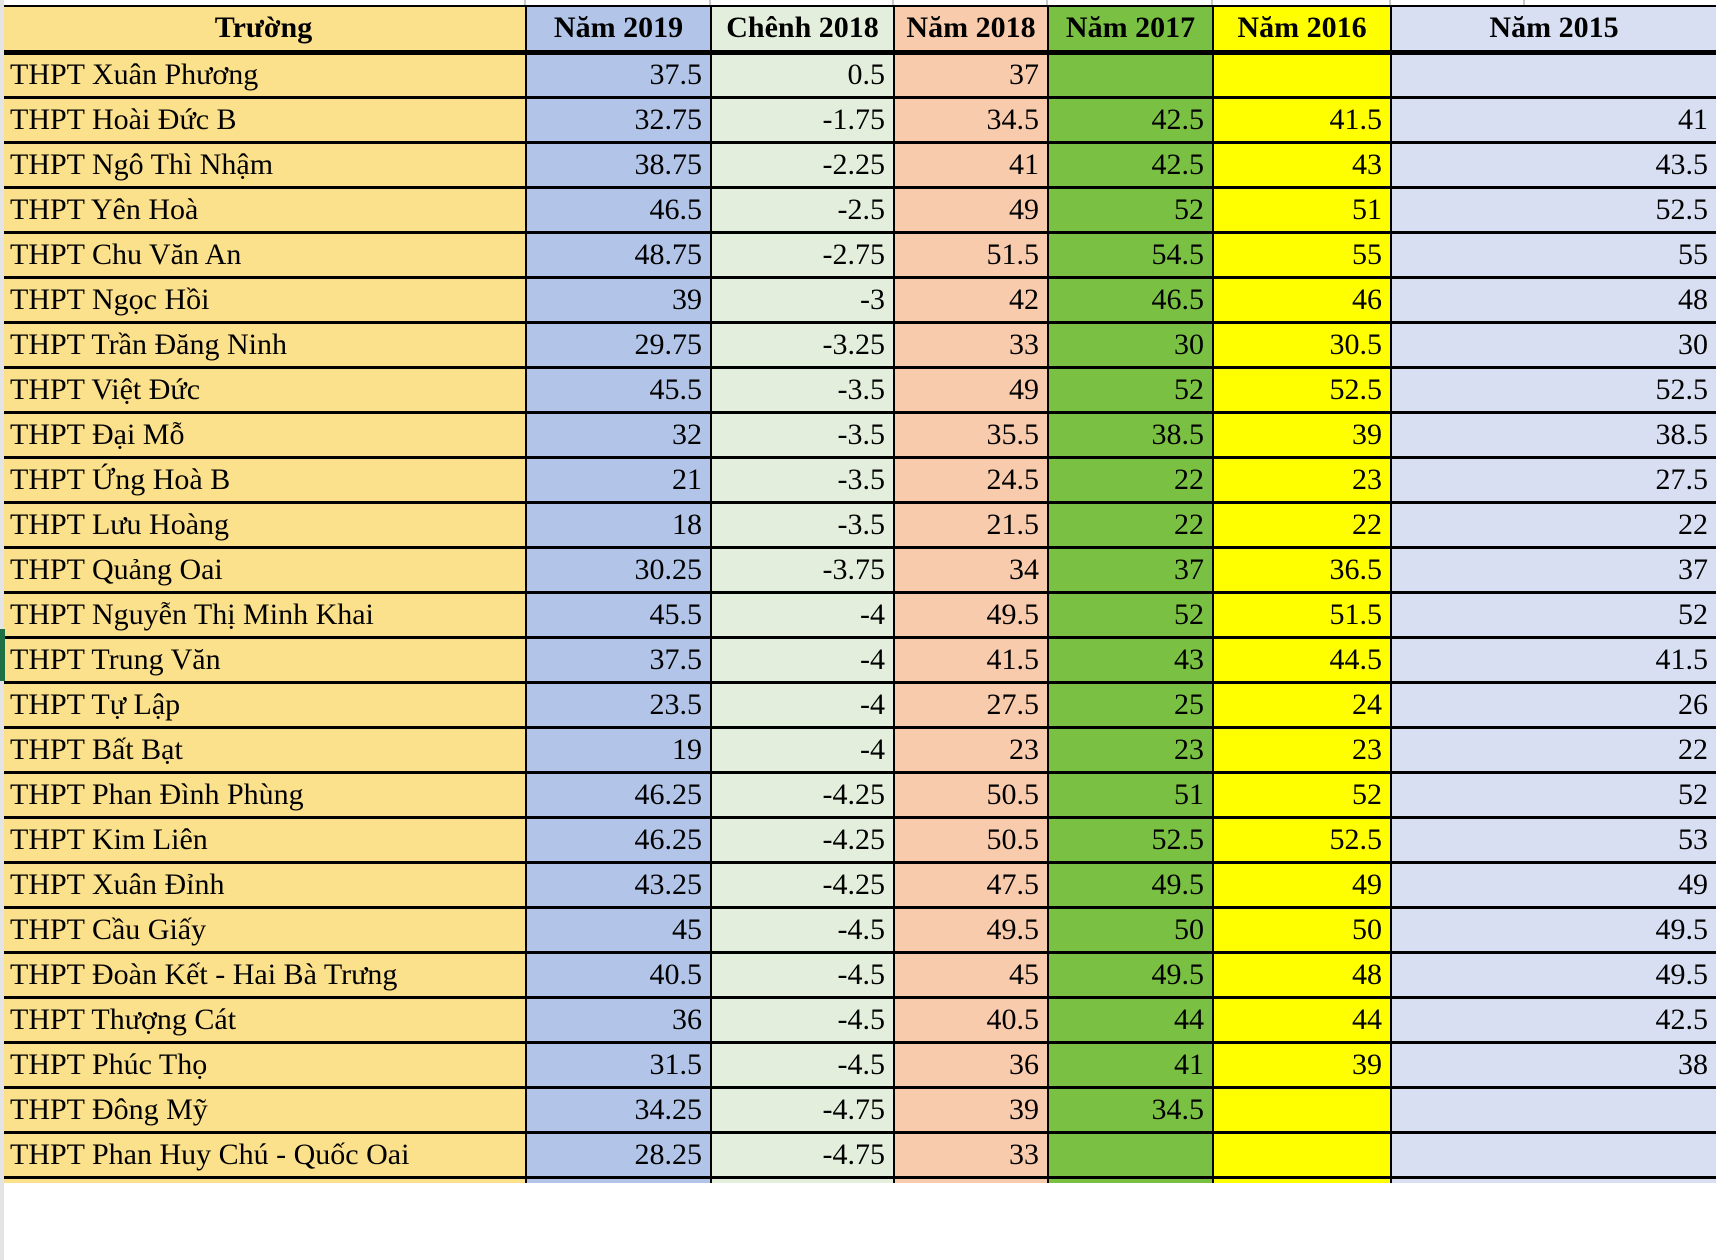 Image resolution: width=1716 pixels, height=1260 pixels. Describe the element at coordinates (1302, 30) in the screenshot. I see `header-cell-y2016: Năm 2016` at that location.